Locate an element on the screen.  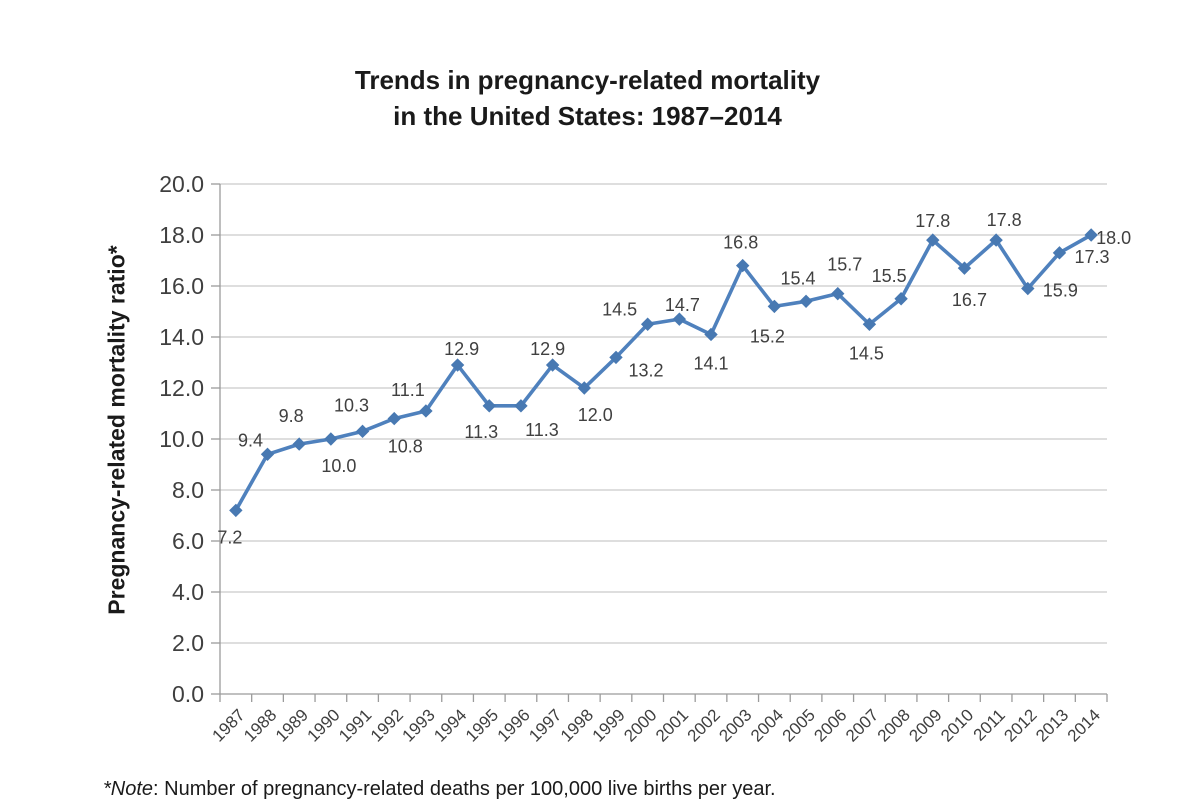
y-tick-label: 10.0 is located at coordinates (181, 439).